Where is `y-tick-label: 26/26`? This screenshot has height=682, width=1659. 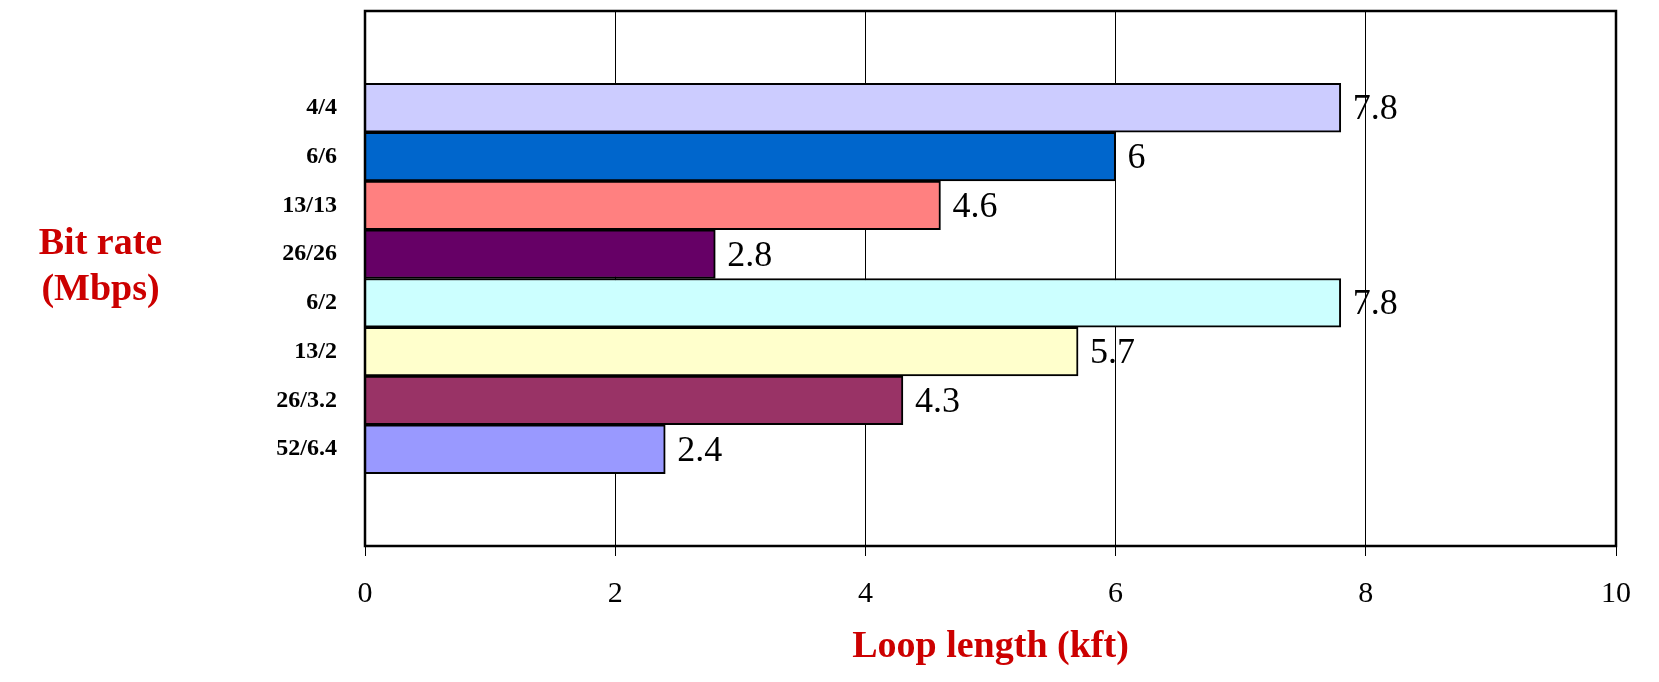 y-tick-label: 26/26 is located at coordinates (309, 252).